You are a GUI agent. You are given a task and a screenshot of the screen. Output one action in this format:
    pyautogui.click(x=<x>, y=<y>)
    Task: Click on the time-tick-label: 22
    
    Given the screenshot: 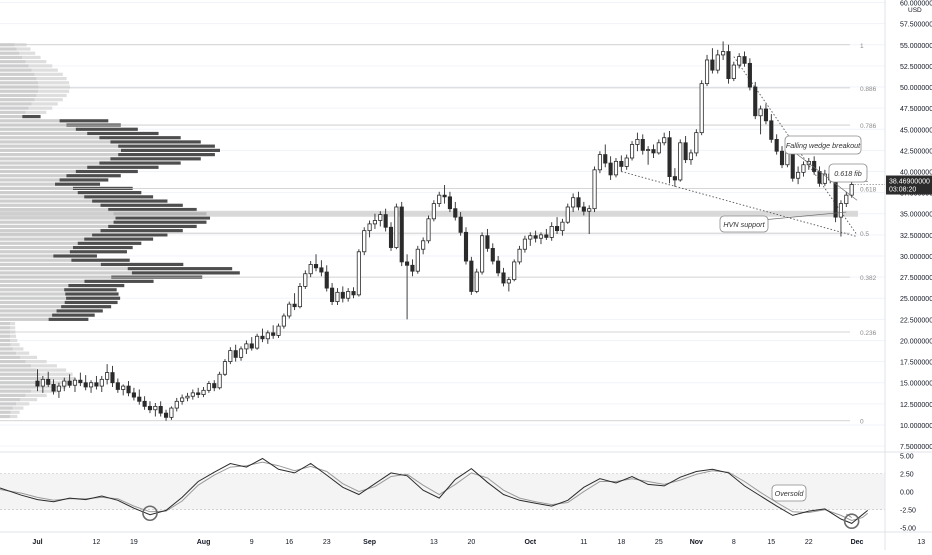 What is the action you would take?
    pyautogui.click(x=809, y=542)
    